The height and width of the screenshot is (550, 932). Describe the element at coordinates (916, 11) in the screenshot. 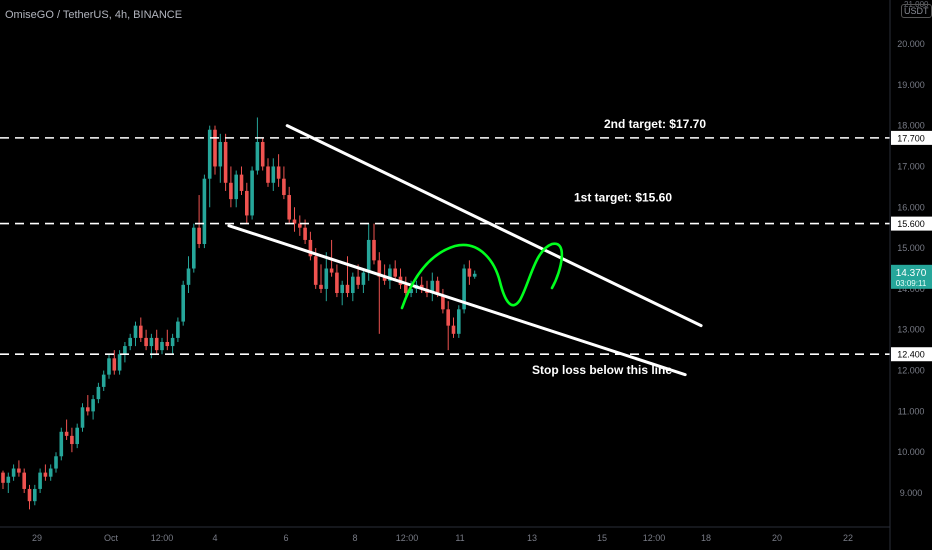

I see `currency-badge: USDT` at that location.